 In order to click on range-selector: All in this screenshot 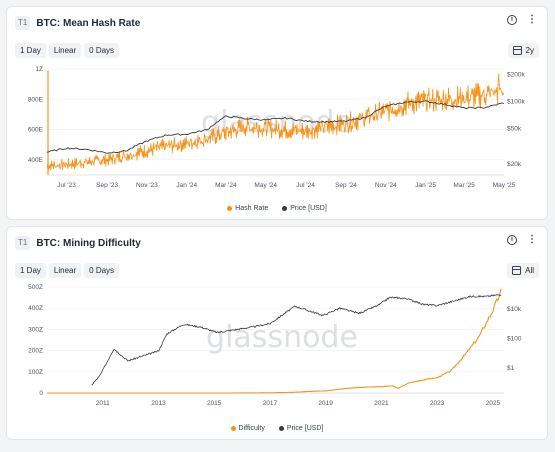, I will do `click(523, 270)`.